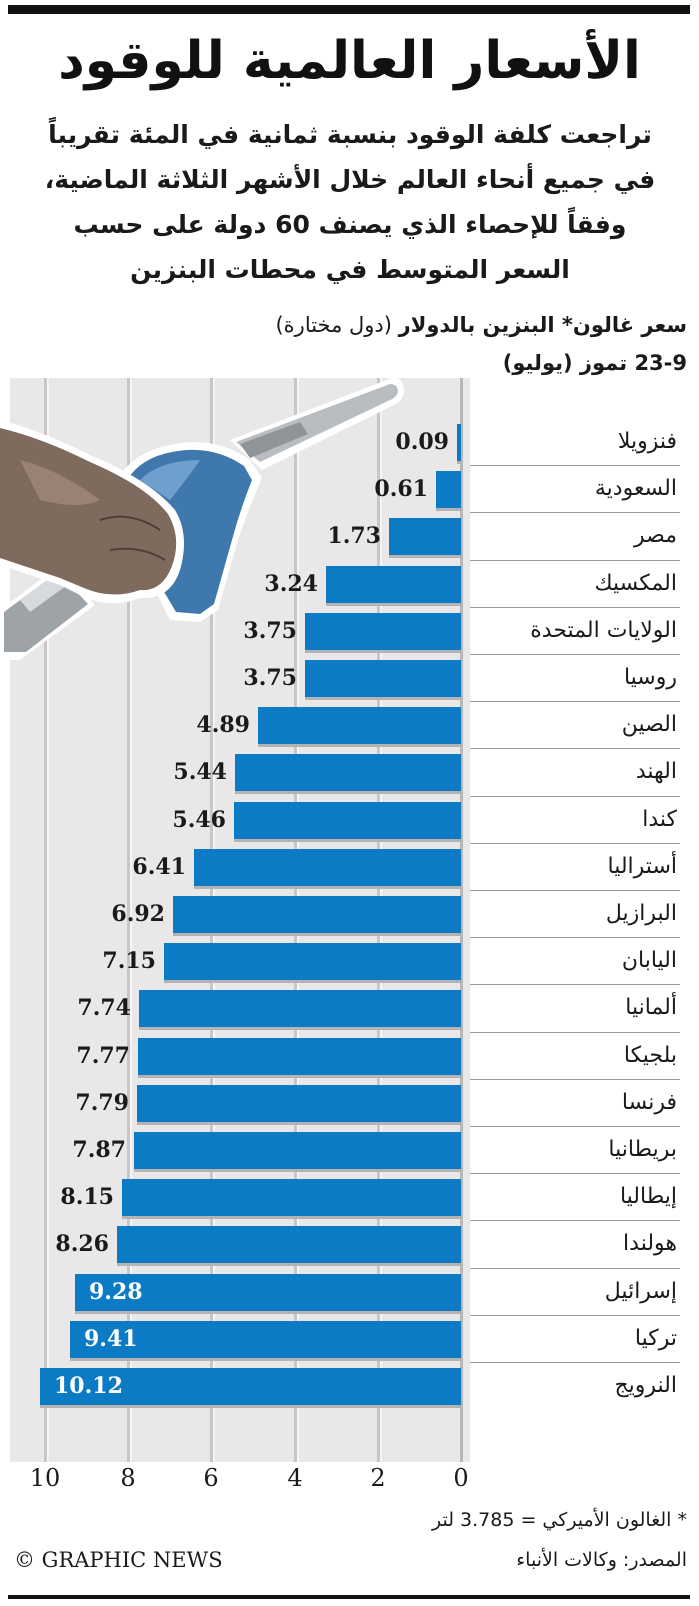 Image resolution: width=699 pixels, height=1606 pixels. Describe the element at coordinates (111, 1339) in the screenshot. I see `value-label: 9.41` at that location.